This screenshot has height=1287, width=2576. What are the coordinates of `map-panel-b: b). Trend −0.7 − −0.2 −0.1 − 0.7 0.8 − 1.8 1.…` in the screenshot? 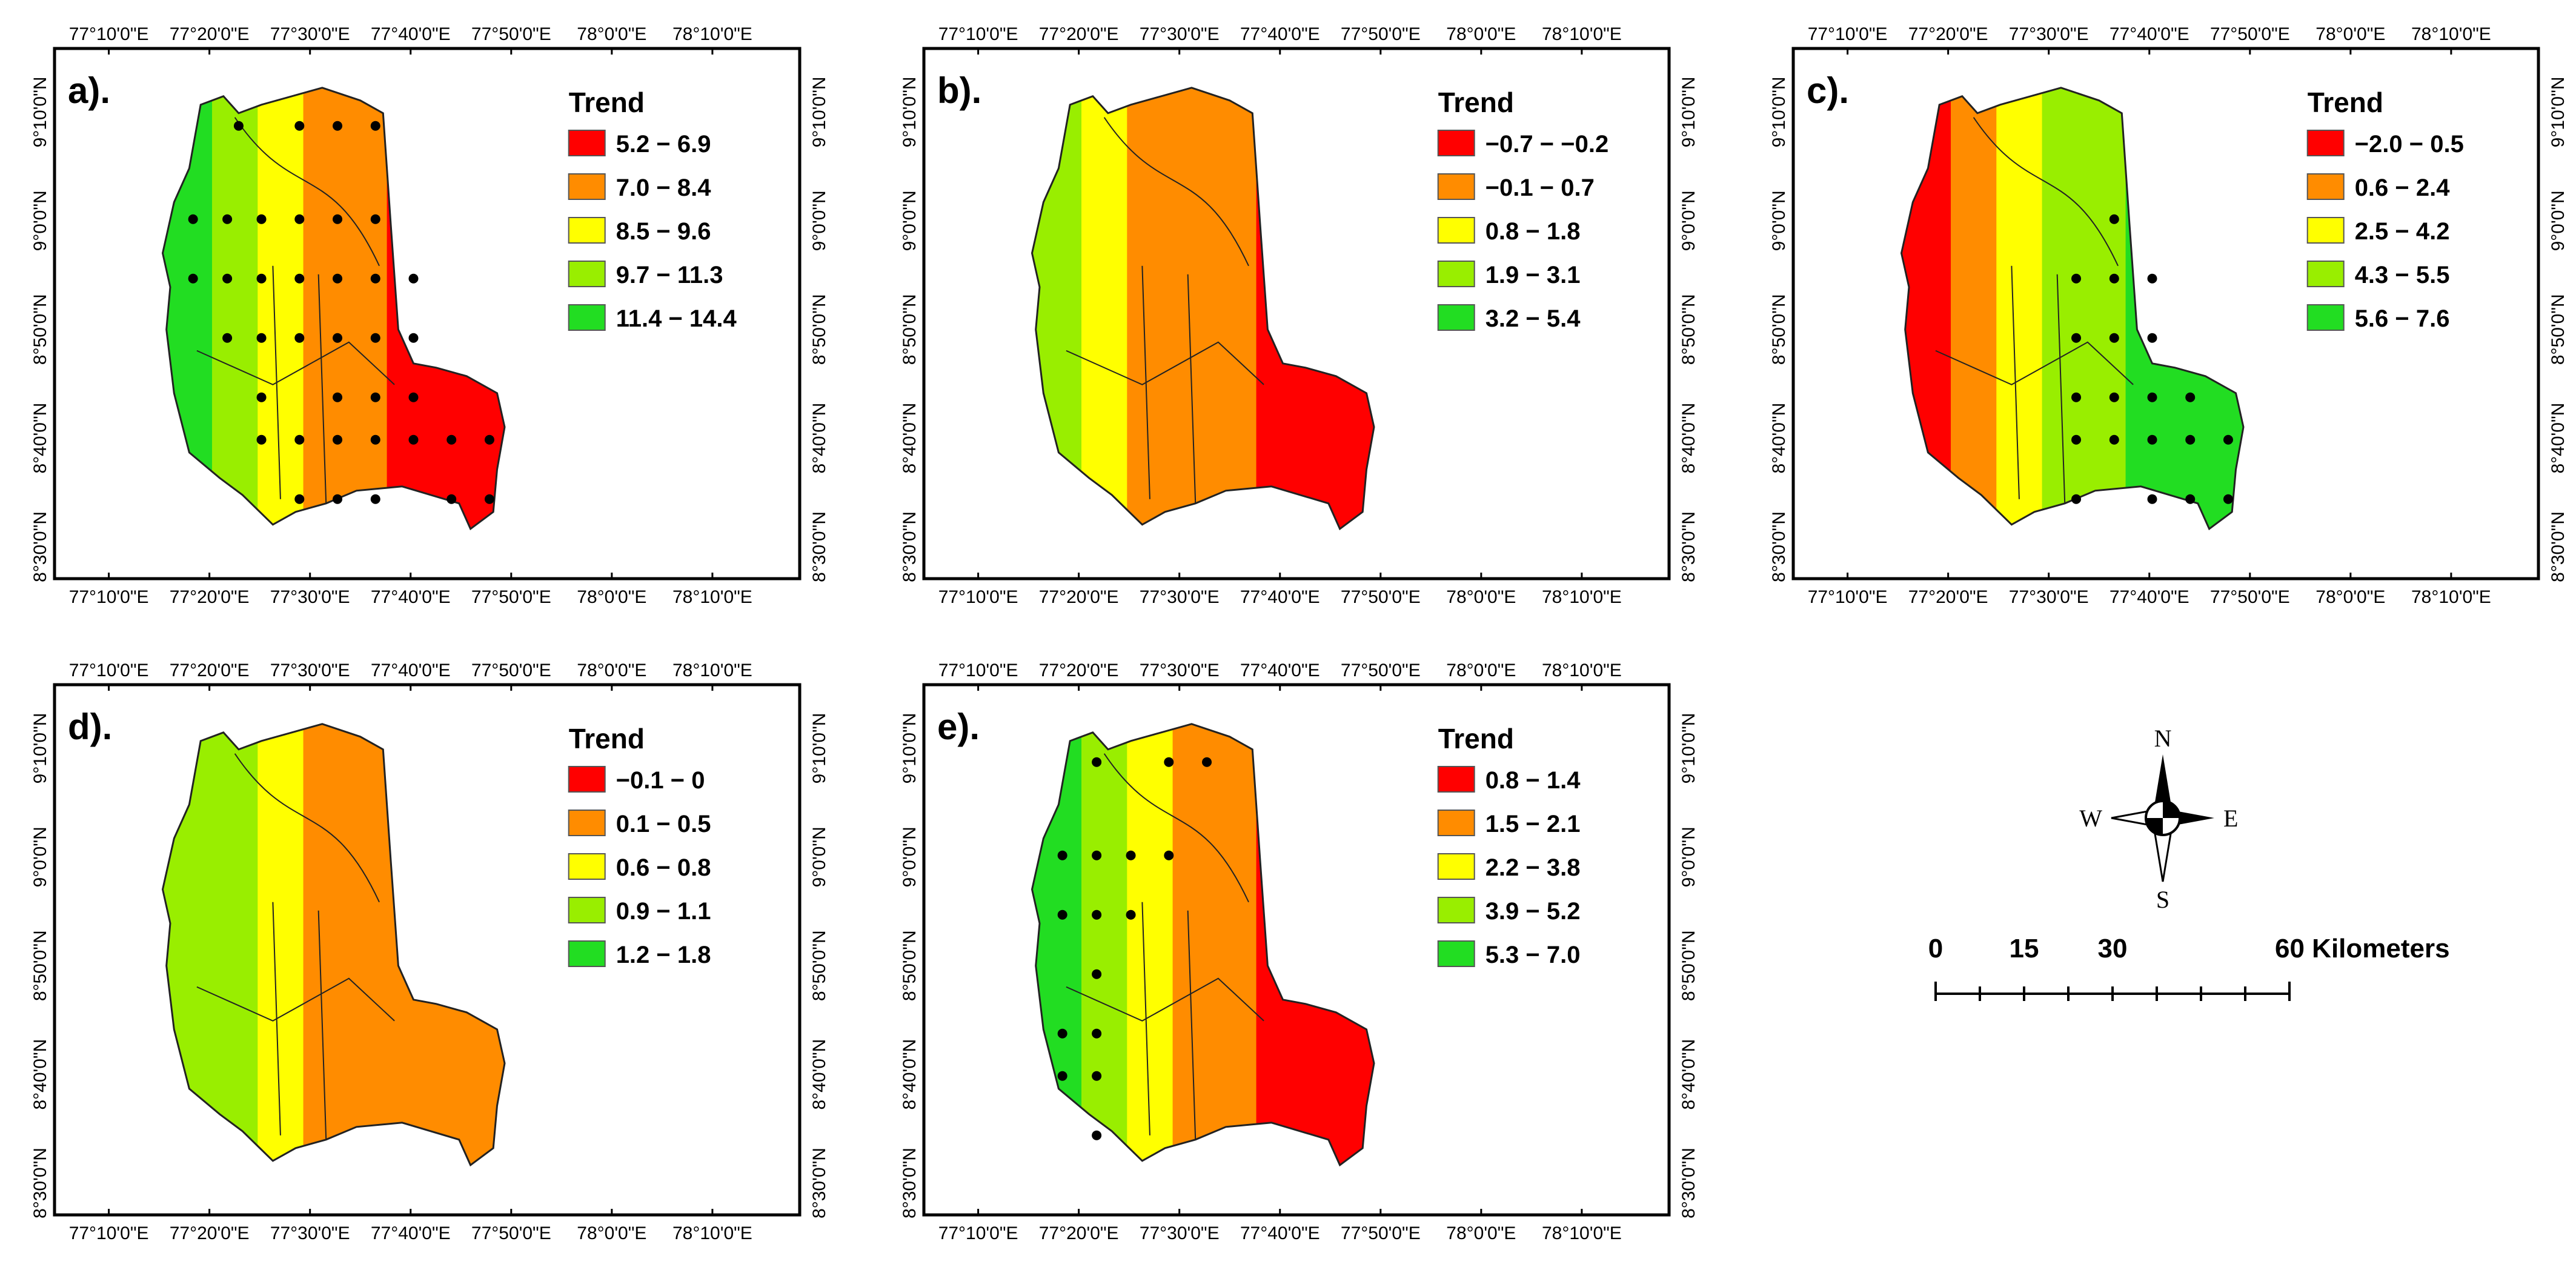 It's located at (1300, 315).